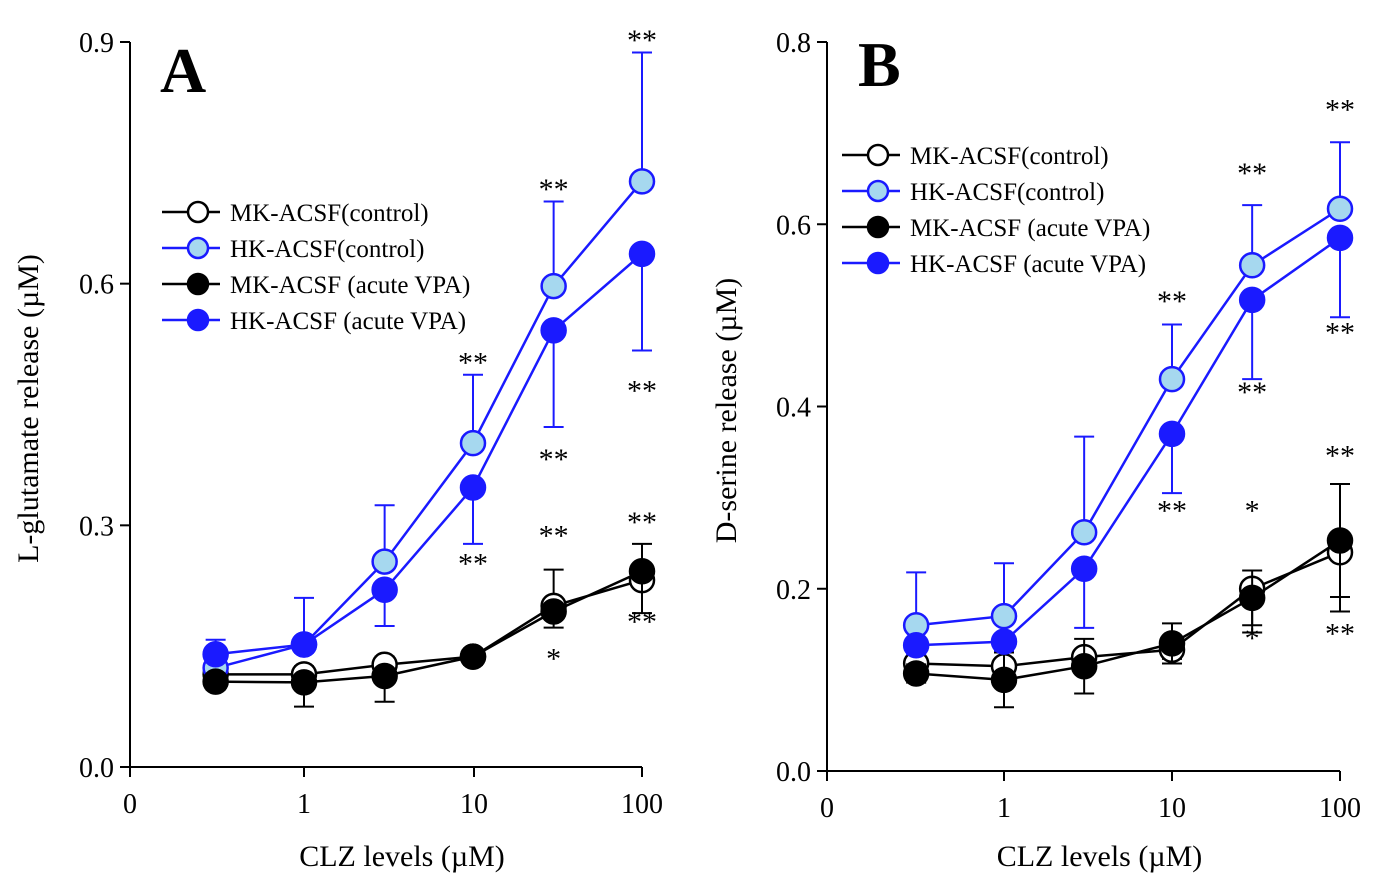 The height and width of the screenshot is (892, 1396). I want to click on panel-label-a: A, so click(183, 70).